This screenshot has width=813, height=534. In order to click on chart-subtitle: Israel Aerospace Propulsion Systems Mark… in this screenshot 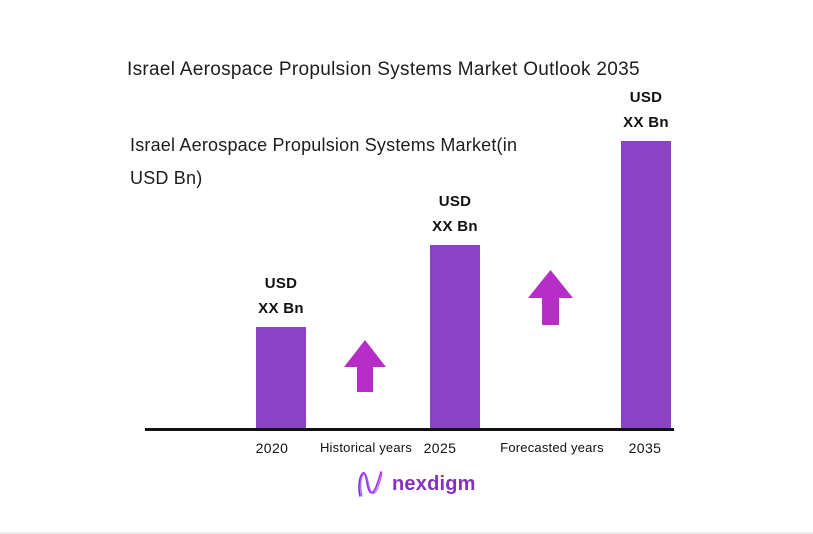, I will do `click(323, 162)`.